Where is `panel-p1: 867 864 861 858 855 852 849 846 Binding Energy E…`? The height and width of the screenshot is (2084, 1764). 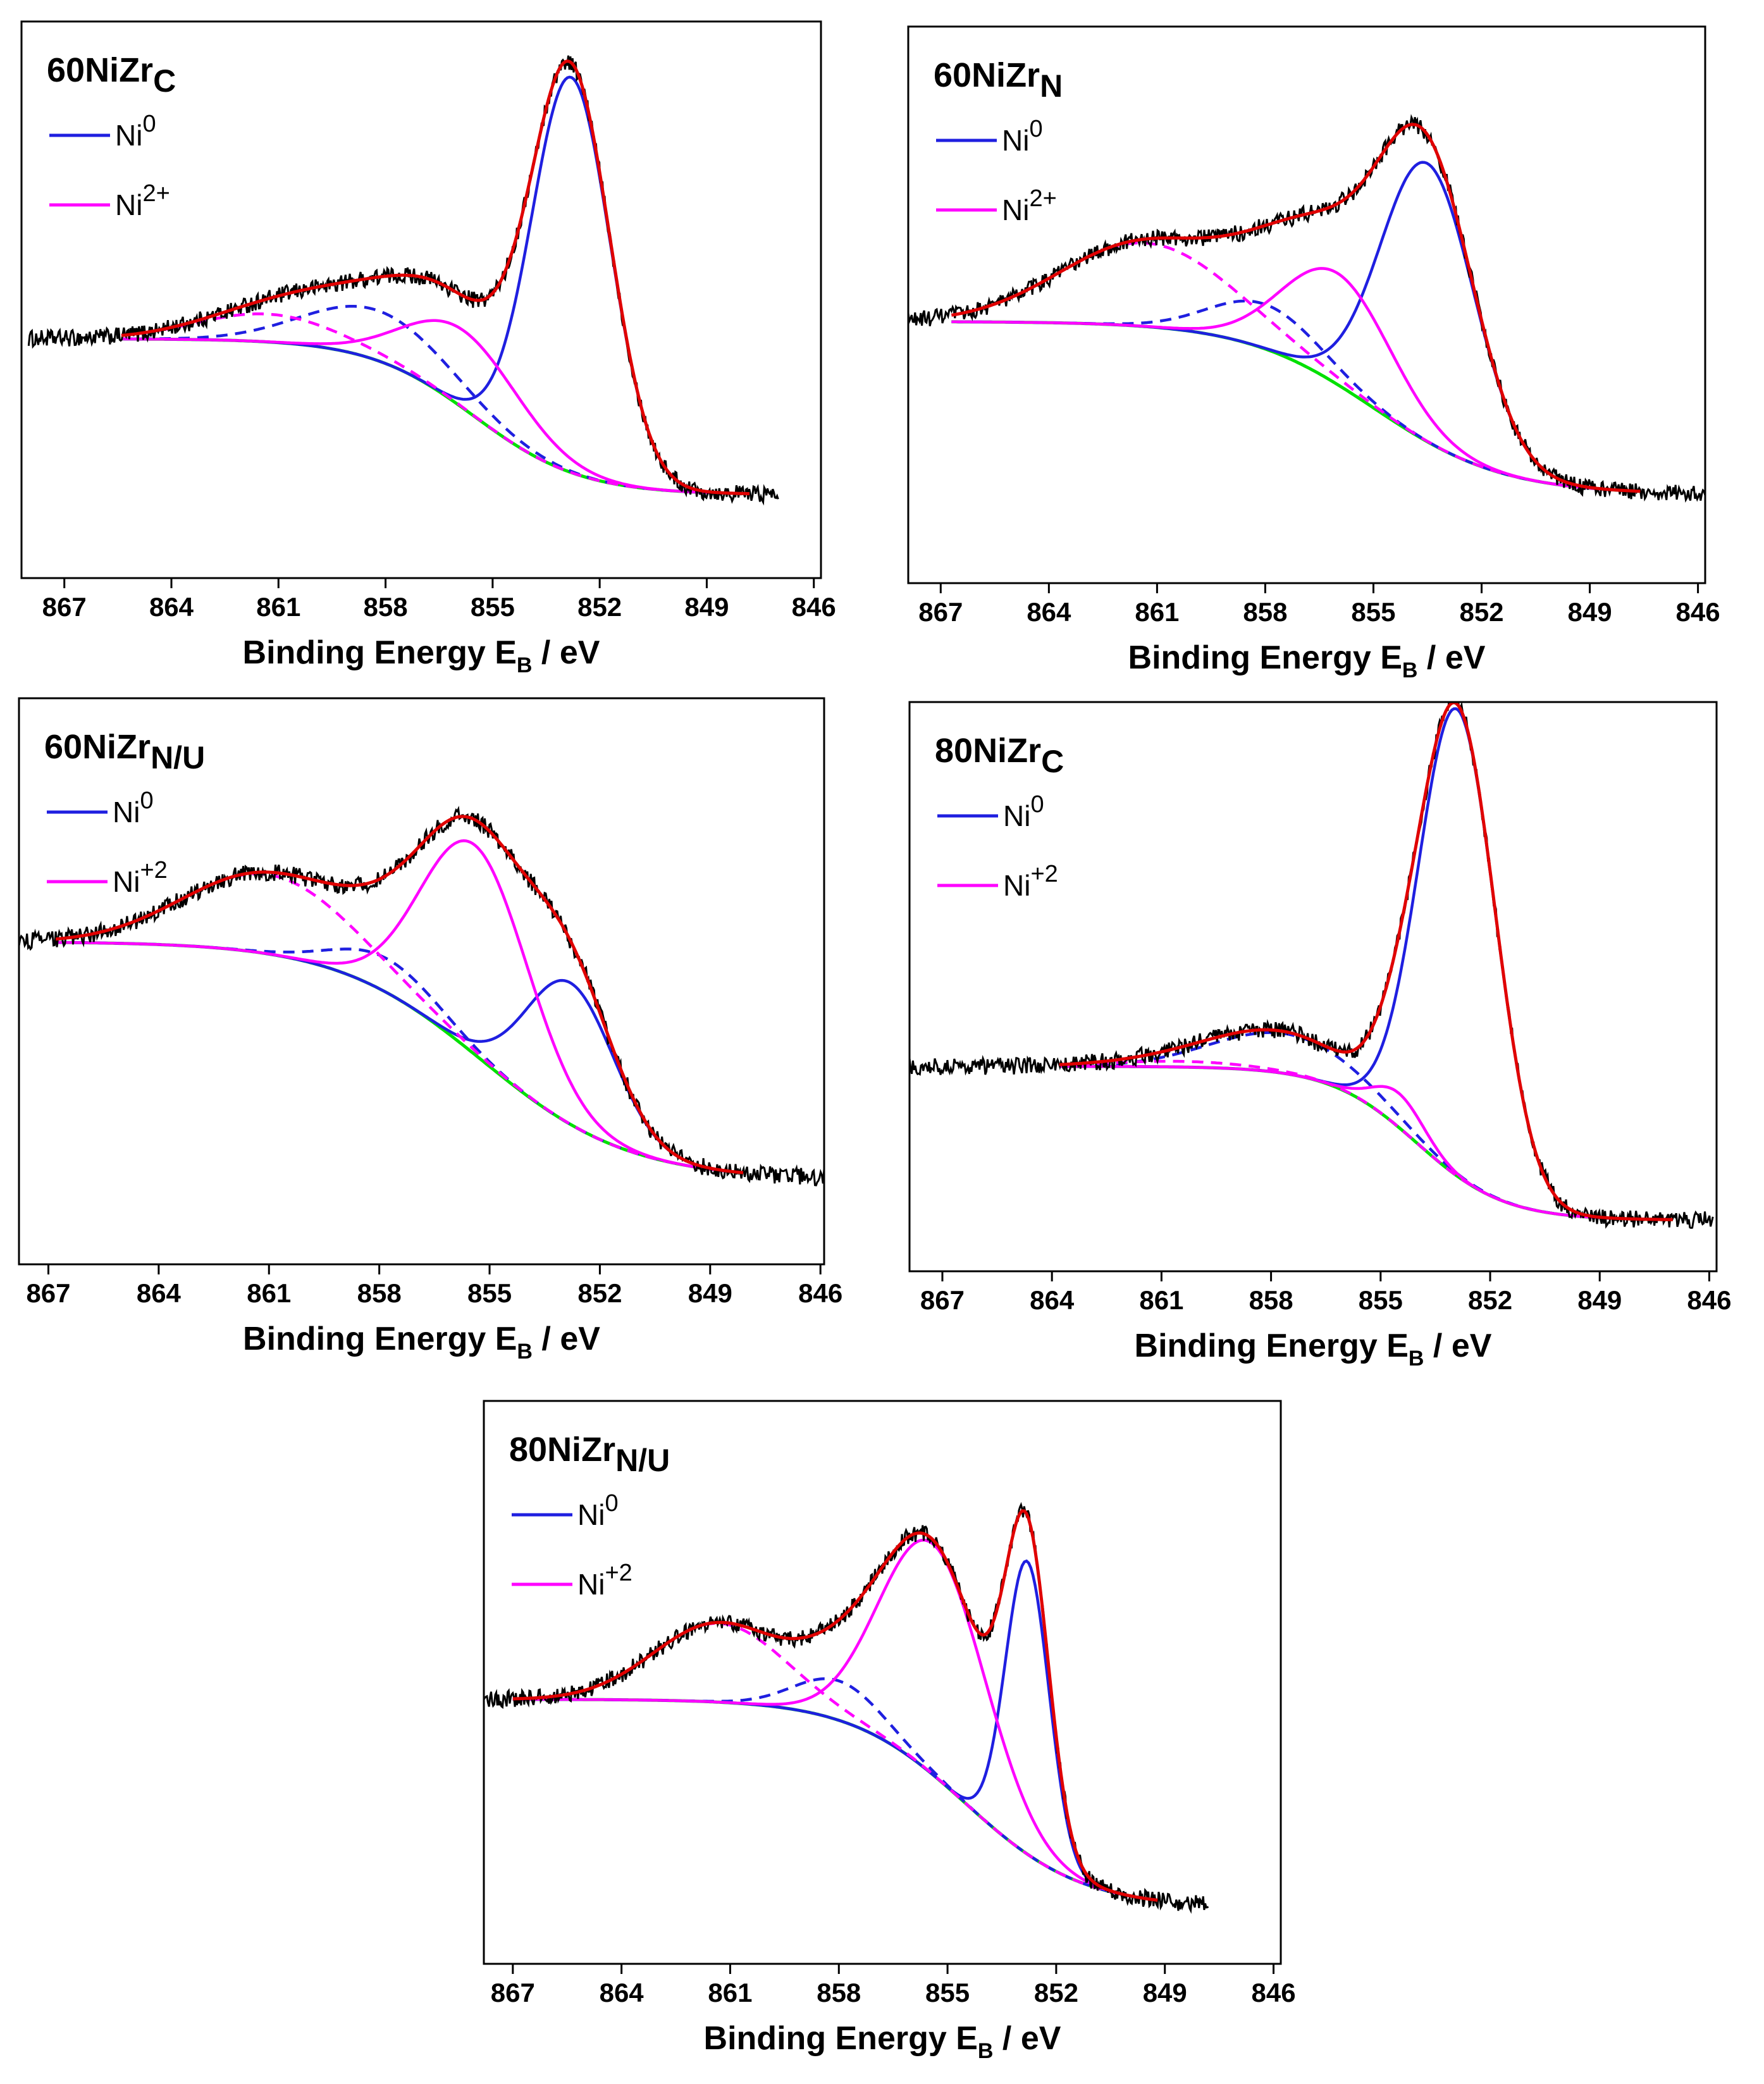 panel-p1: 867 864 861 858 855 852 849 846 Binding Energy E… is located at coordinates (428, 348).